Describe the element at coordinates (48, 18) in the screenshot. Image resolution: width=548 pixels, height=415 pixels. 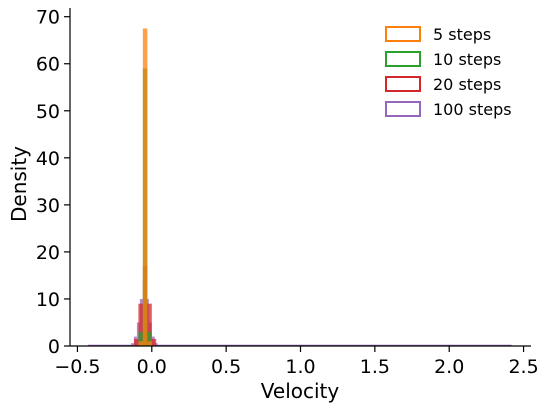
I see `y-tick-label: 70` at that location.